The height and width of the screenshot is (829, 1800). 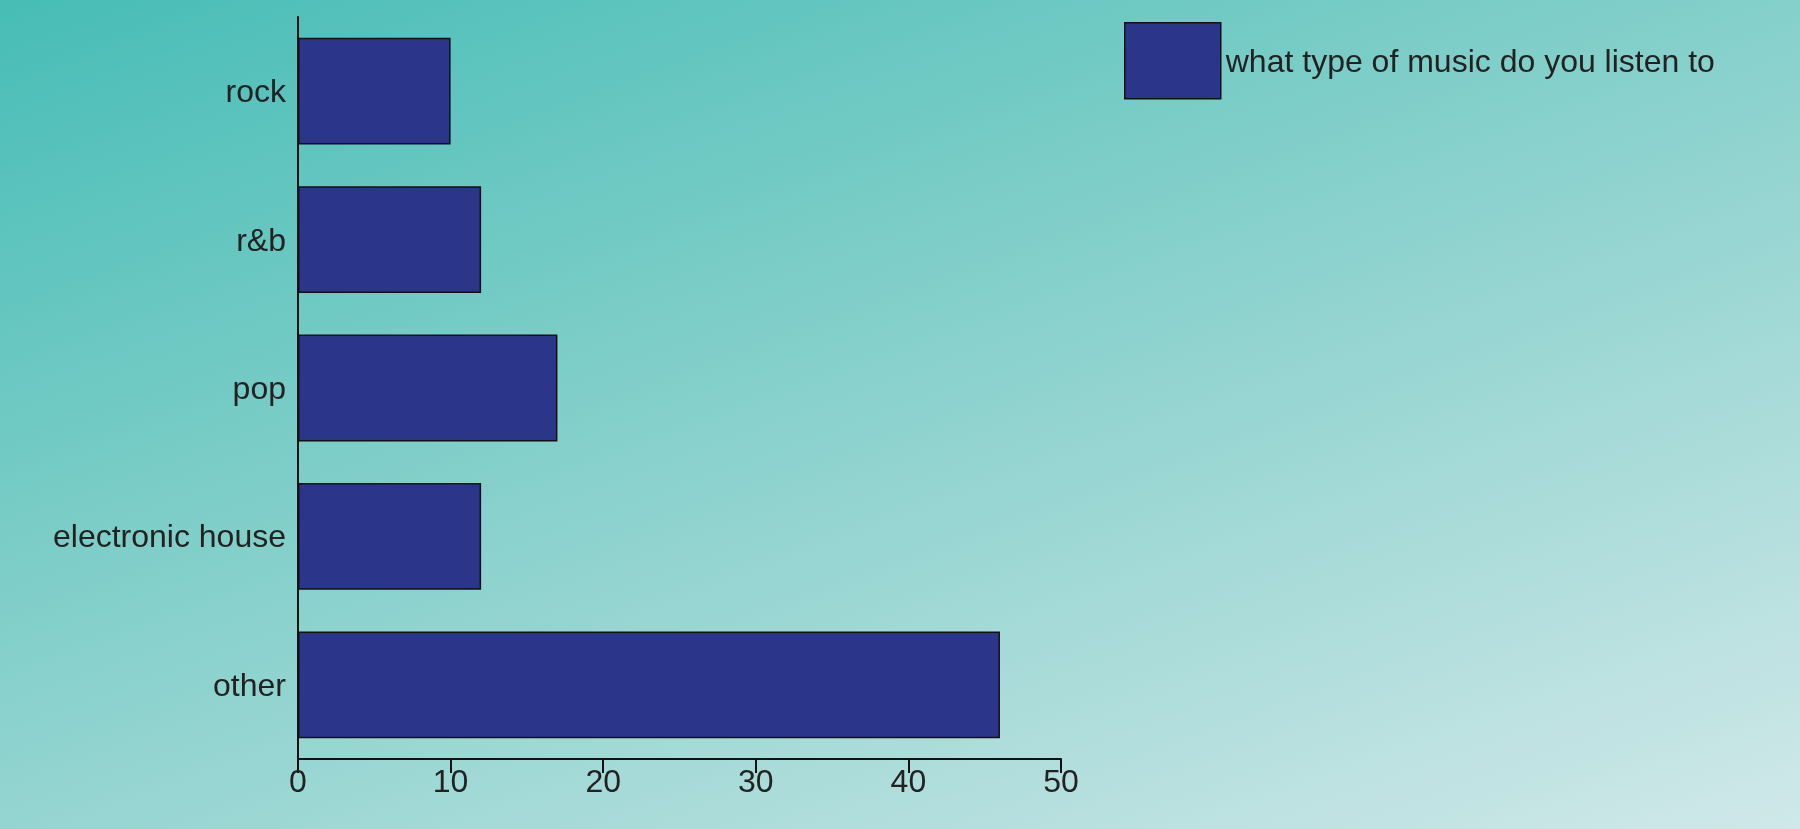 What do you see at coordinates (603, 781) in the screenshot?
I see `x-tick-label: 20` at bounding box center [603, 781].